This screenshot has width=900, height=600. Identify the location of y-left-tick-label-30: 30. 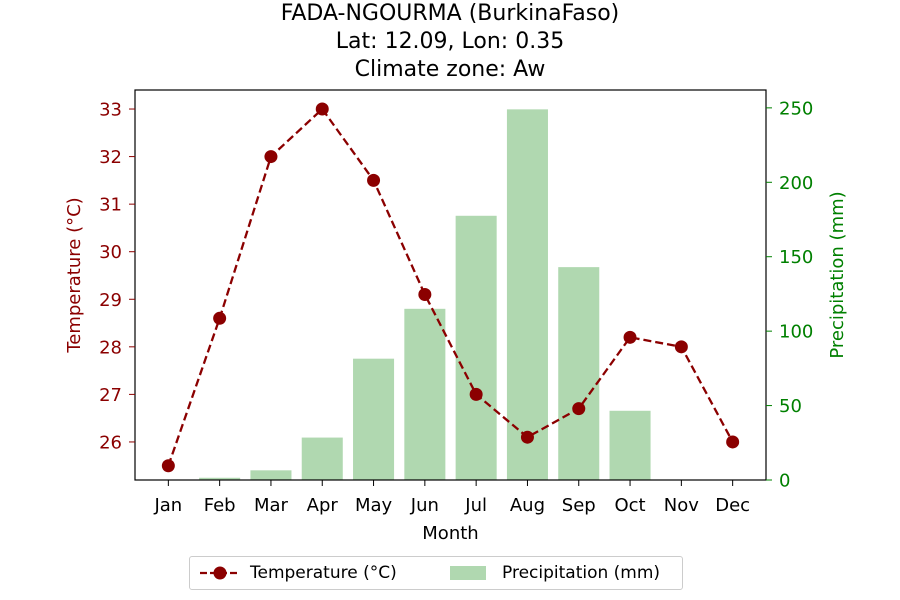
(110, 252).